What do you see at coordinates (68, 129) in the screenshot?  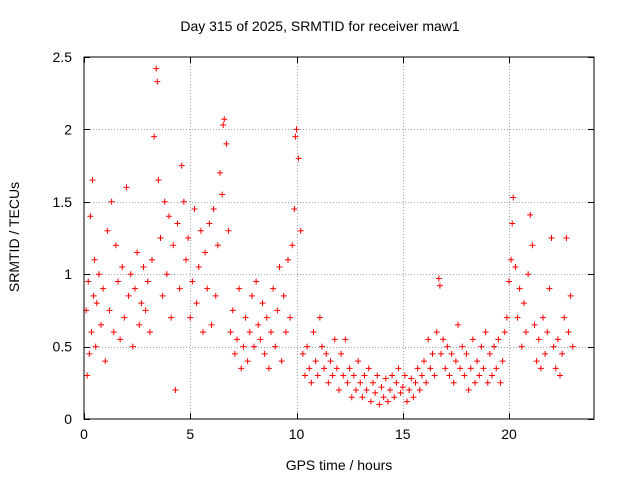 I see `y-tick-label: 2` at bounding box center [68, 129].